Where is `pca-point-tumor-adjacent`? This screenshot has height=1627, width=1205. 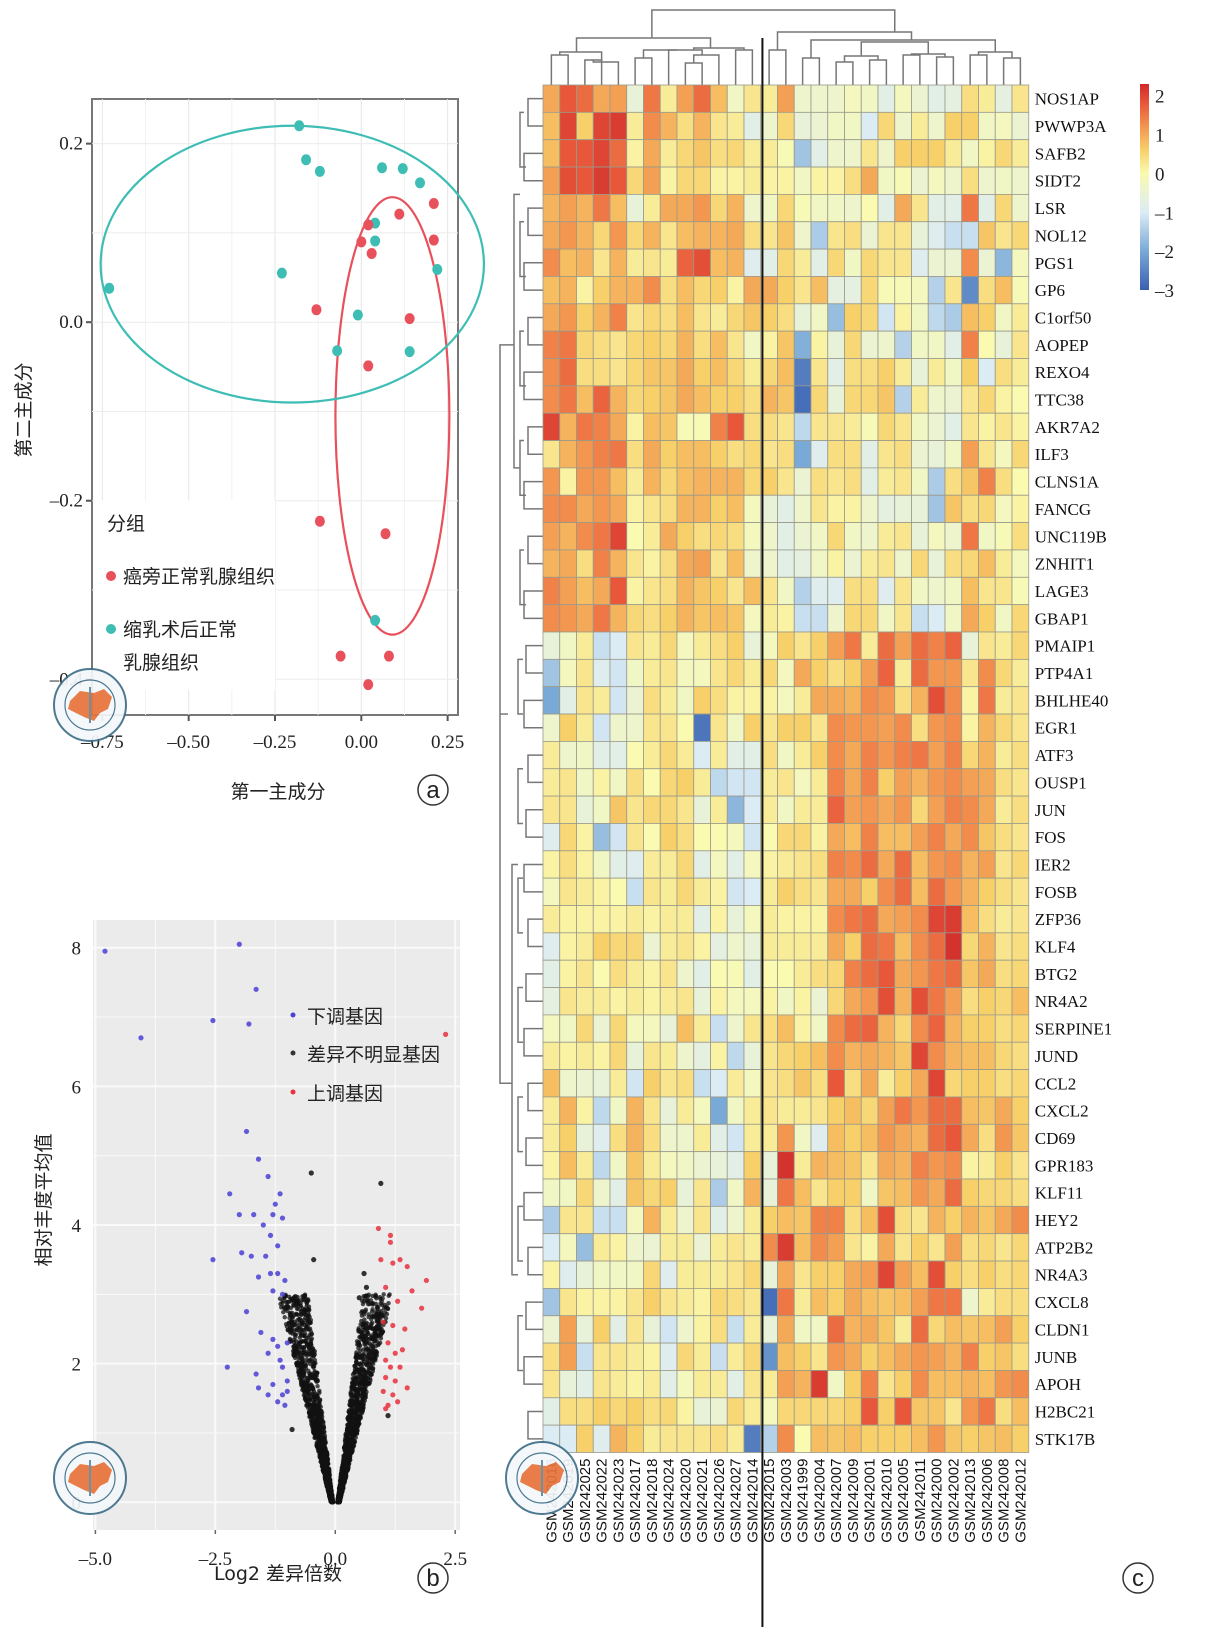
pca-point-tumor-adjacent is located at coordinates (388, 656).